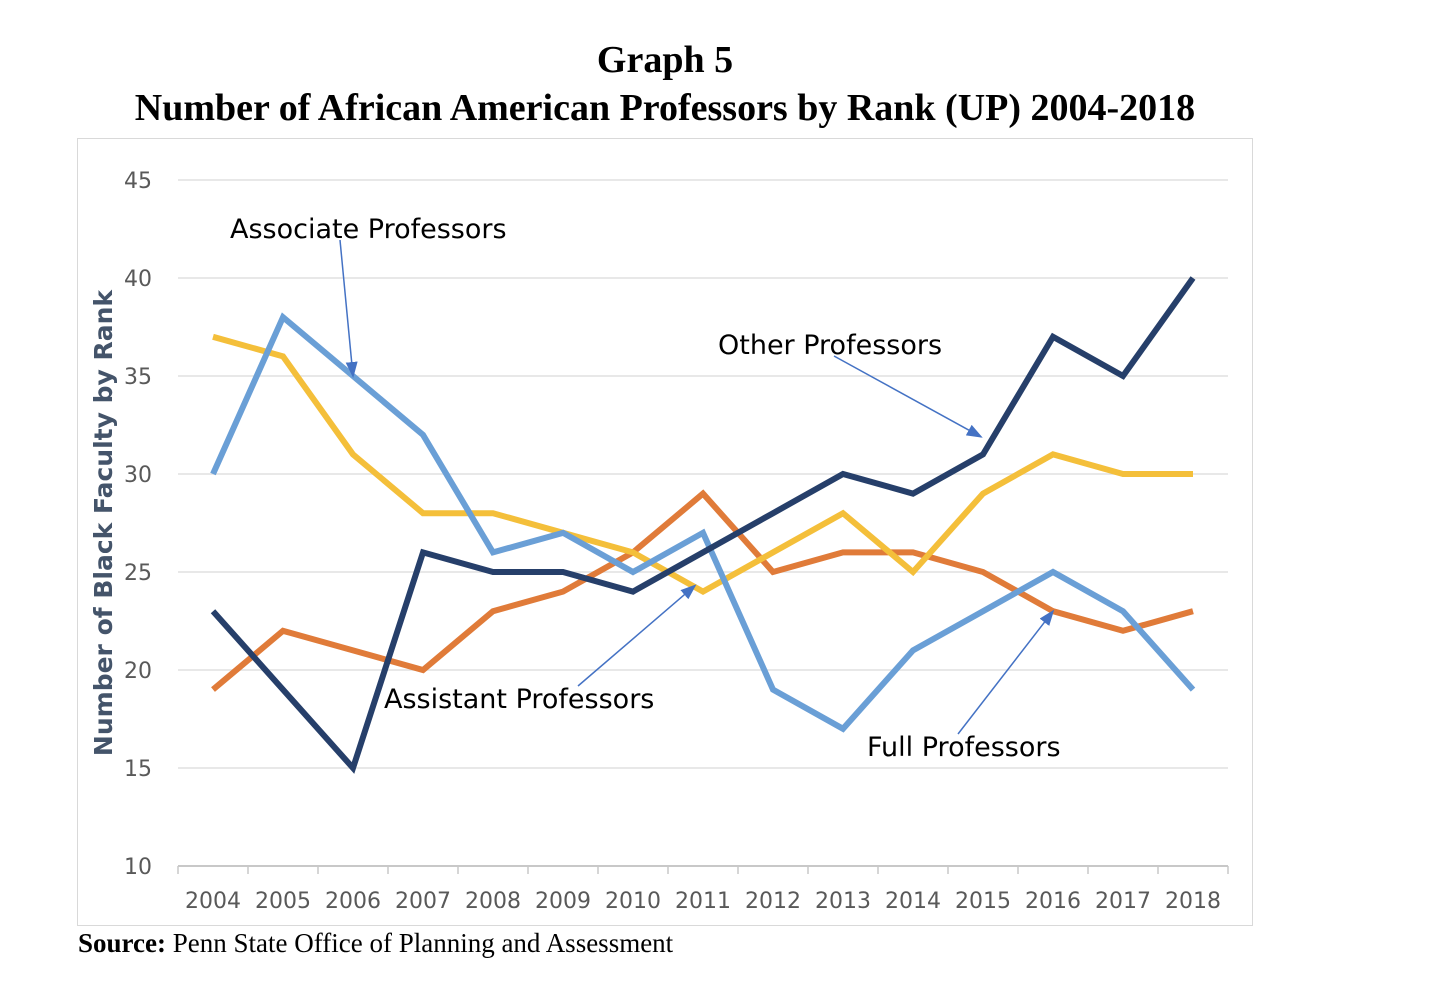 The image size is (1430, 1004). What do you see at coordinates (633, 901) in the screenshot?
I see `x-tick-label: 2010` at bounding box center [633, 901].